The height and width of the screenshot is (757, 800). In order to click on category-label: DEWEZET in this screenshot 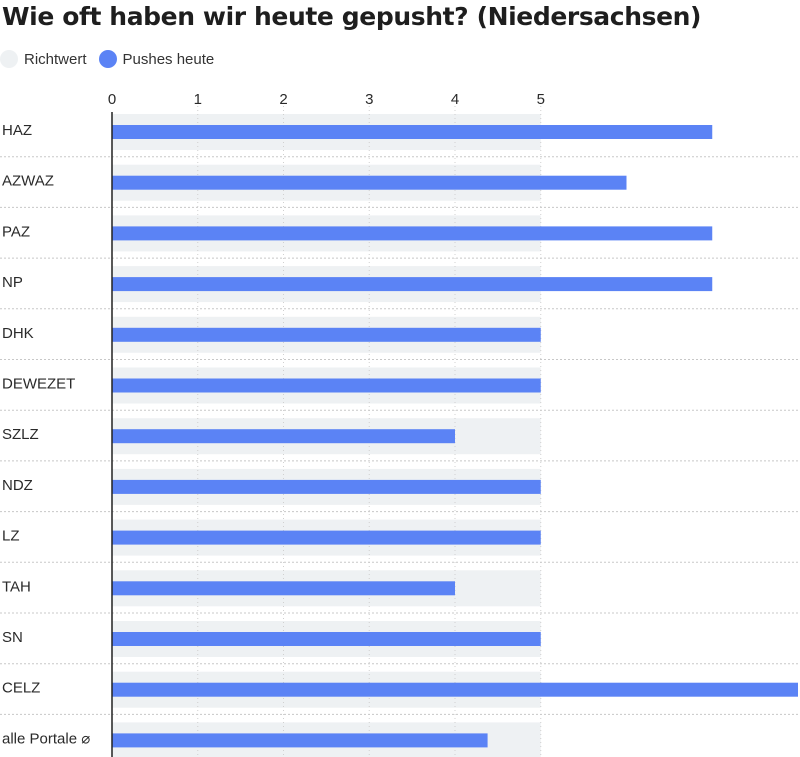, I will do `click(38, 384)`.